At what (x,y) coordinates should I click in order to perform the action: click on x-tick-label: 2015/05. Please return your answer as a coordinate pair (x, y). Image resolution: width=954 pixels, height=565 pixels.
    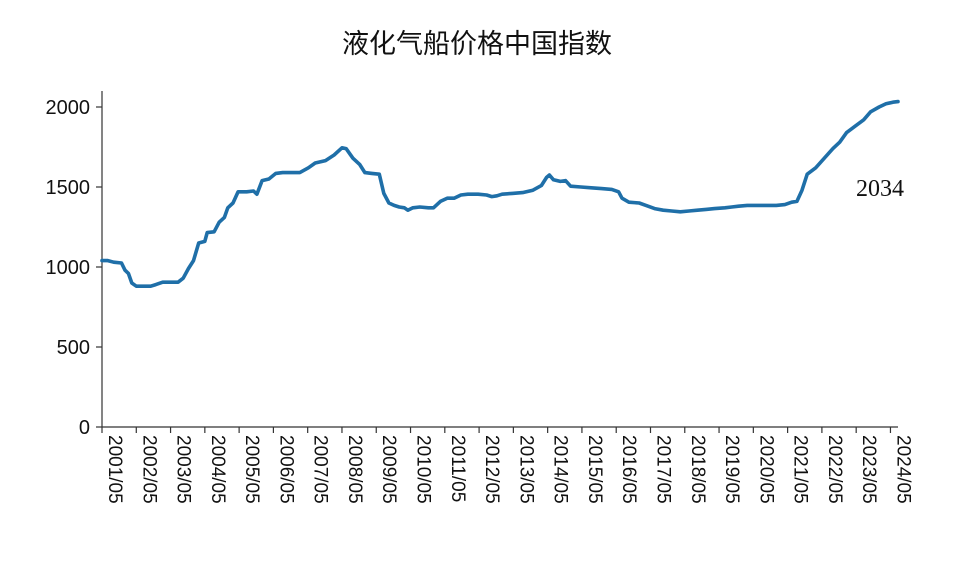
    Looking at the image, I should click on (594, 469).